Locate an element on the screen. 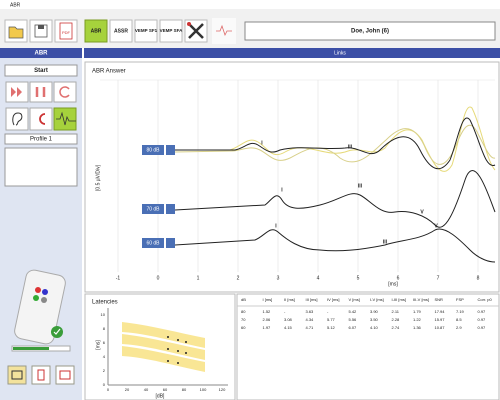 The height and width of the screenshot is (400, 500). table-cell: 3.90 is located at coordinates (374, 311).